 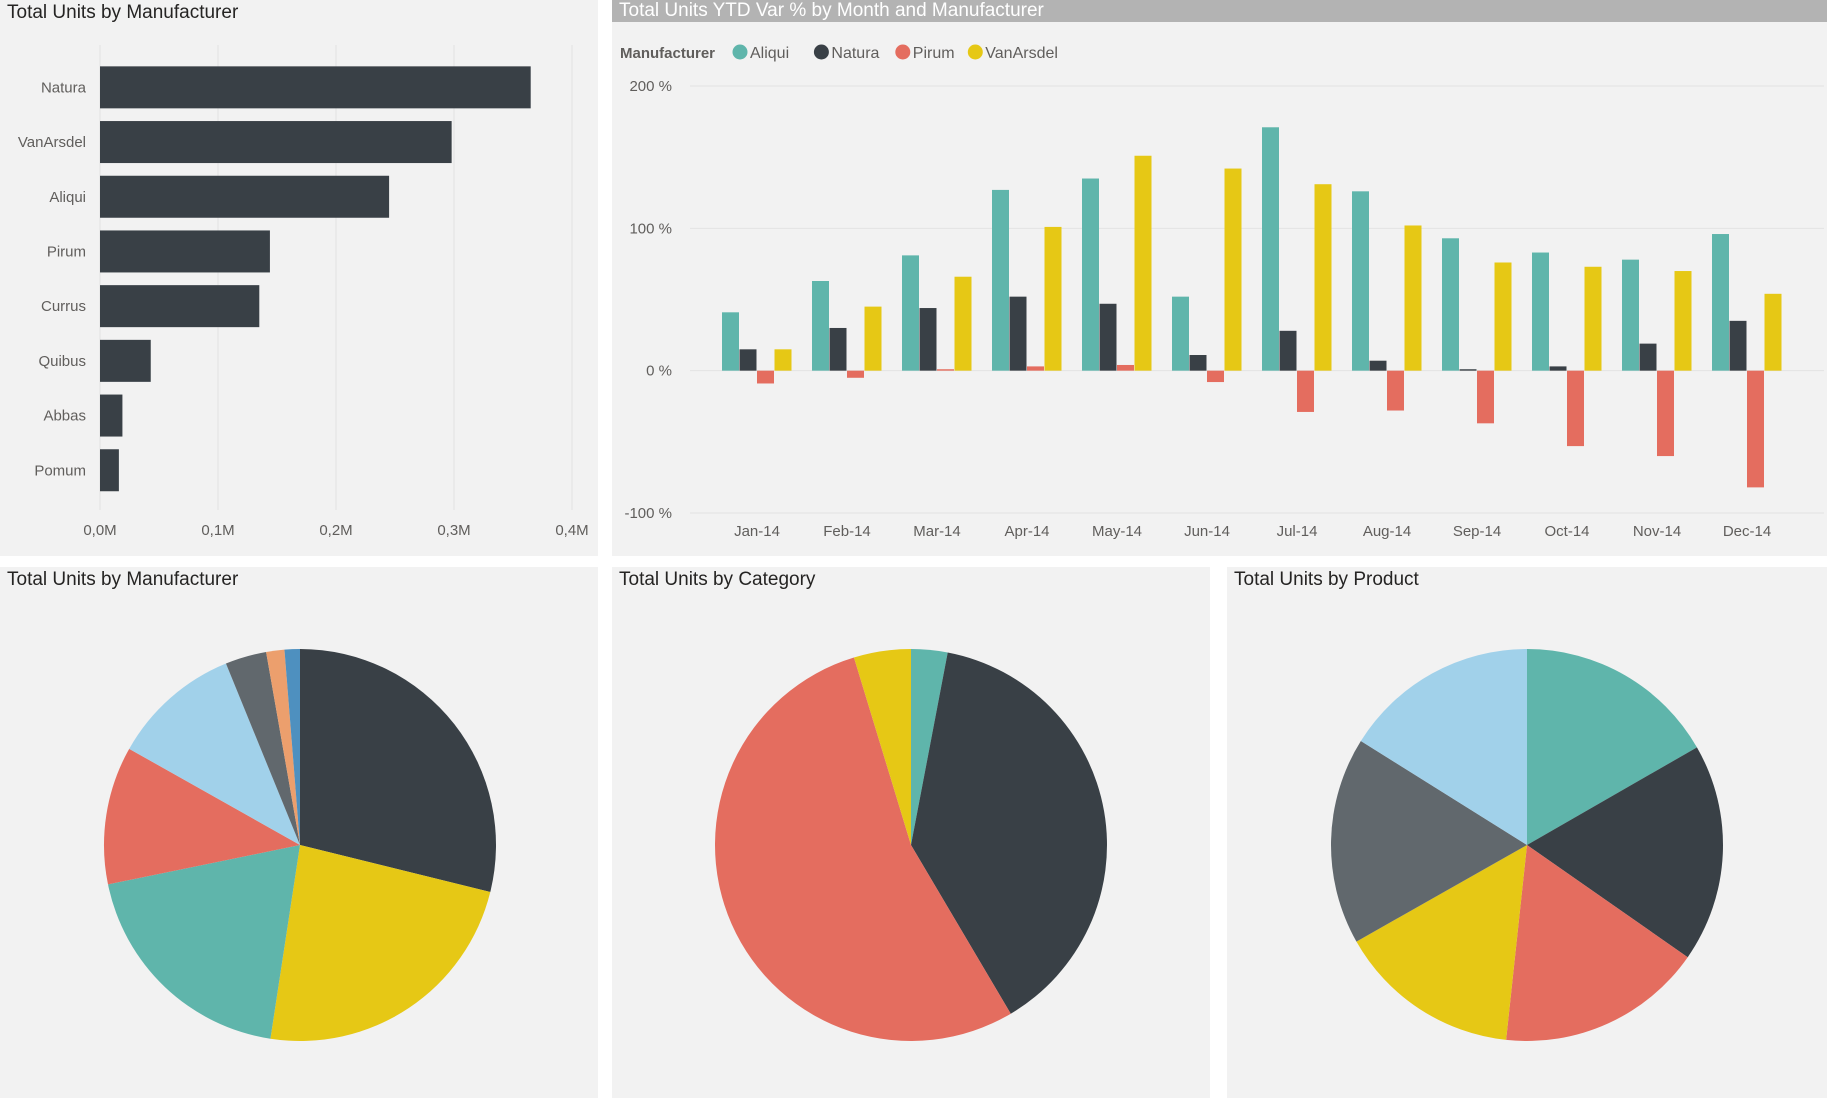 What do you see at coordinates (937, 531) in the screenshot?
I see `x-category-label: Mar-14` at bounding box center [937, 531].